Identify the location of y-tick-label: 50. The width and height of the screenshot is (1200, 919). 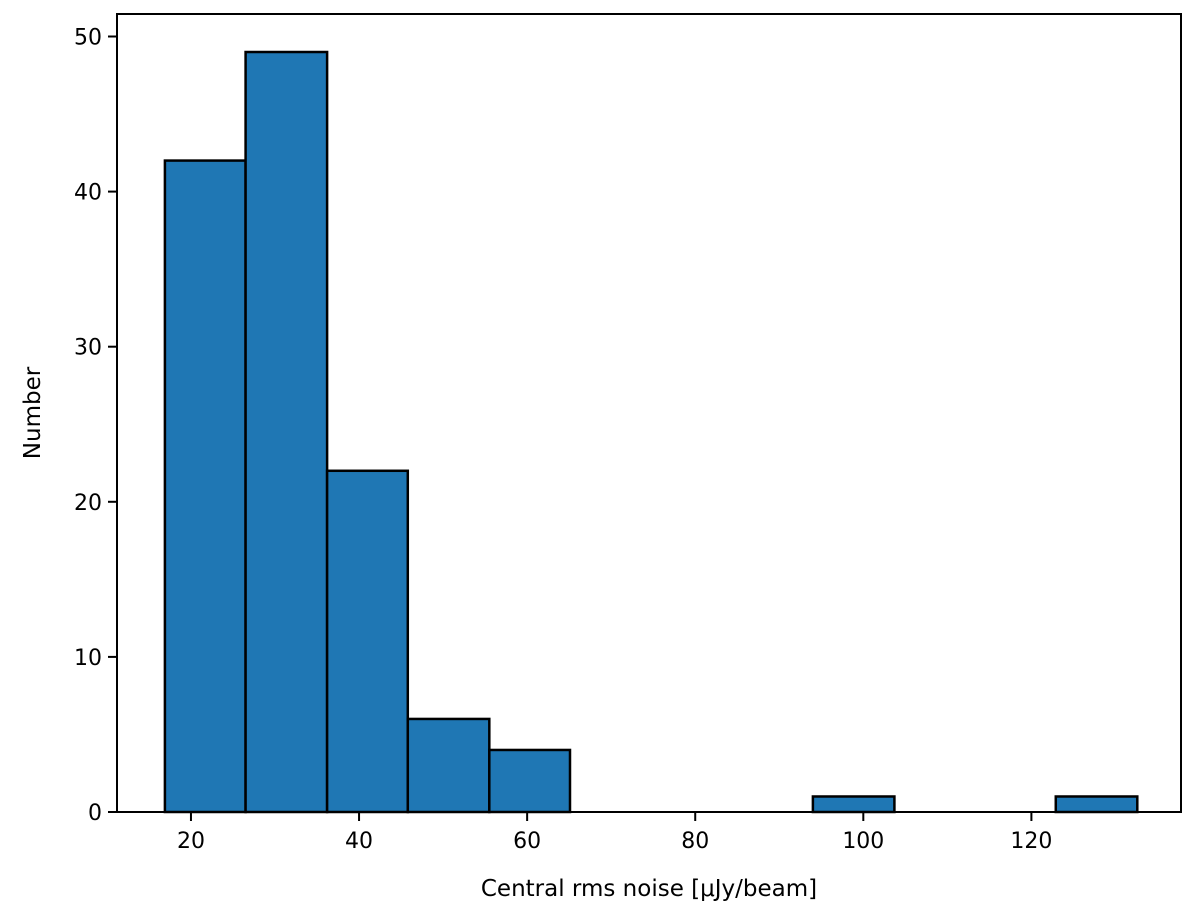
(88, 37).